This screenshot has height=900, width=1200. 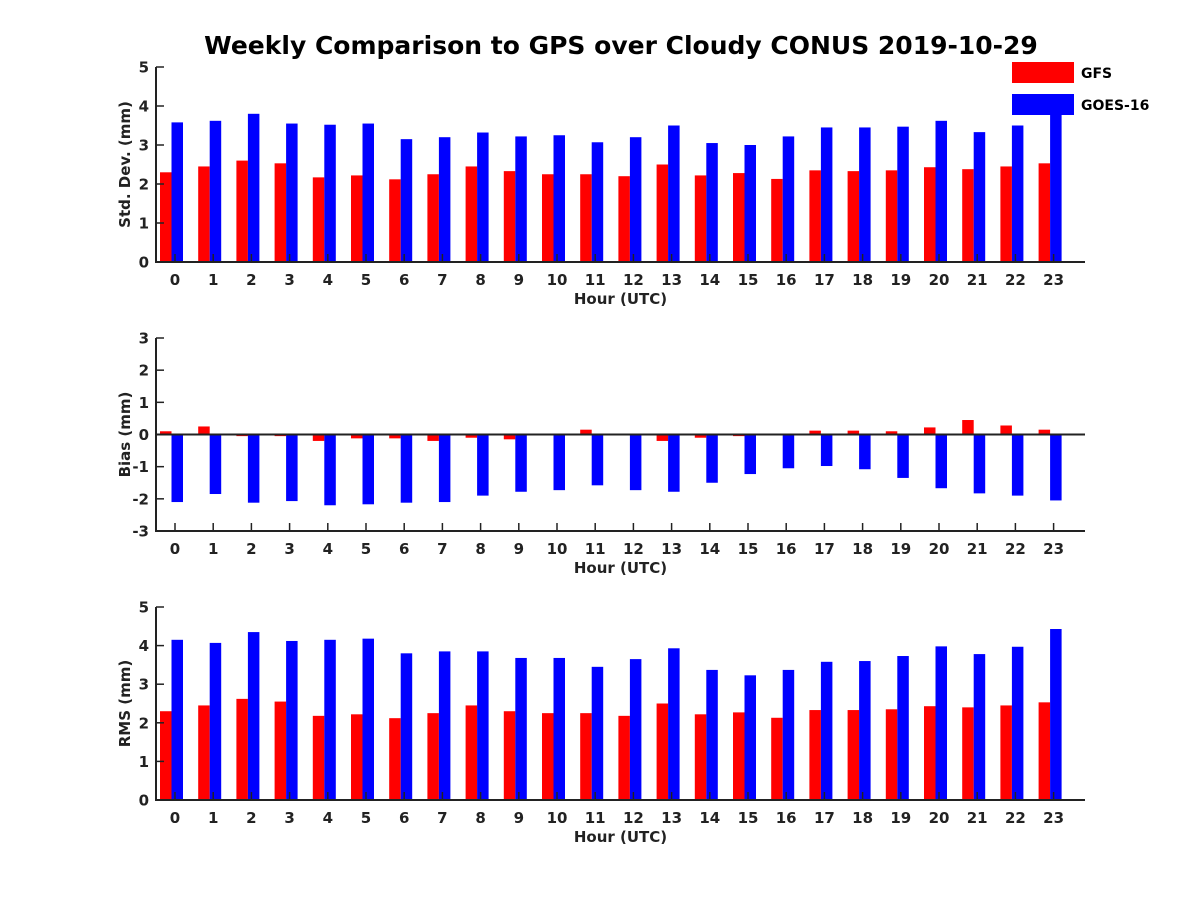 I want to click on x-tick-label: 23, so click(x=1053, y=818).